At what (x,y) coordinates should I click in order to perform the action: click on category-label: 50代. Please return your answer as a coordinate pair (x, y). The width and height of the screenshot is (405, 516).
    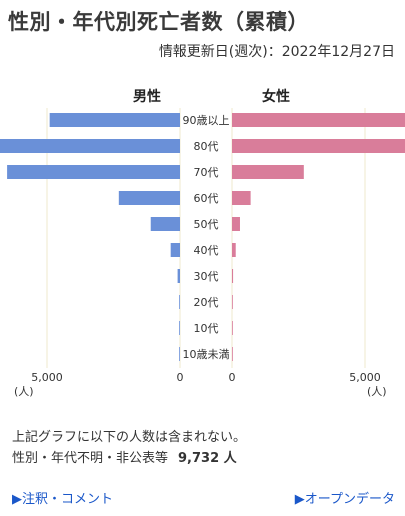
    Looking at the image, I should click on (206, 224).